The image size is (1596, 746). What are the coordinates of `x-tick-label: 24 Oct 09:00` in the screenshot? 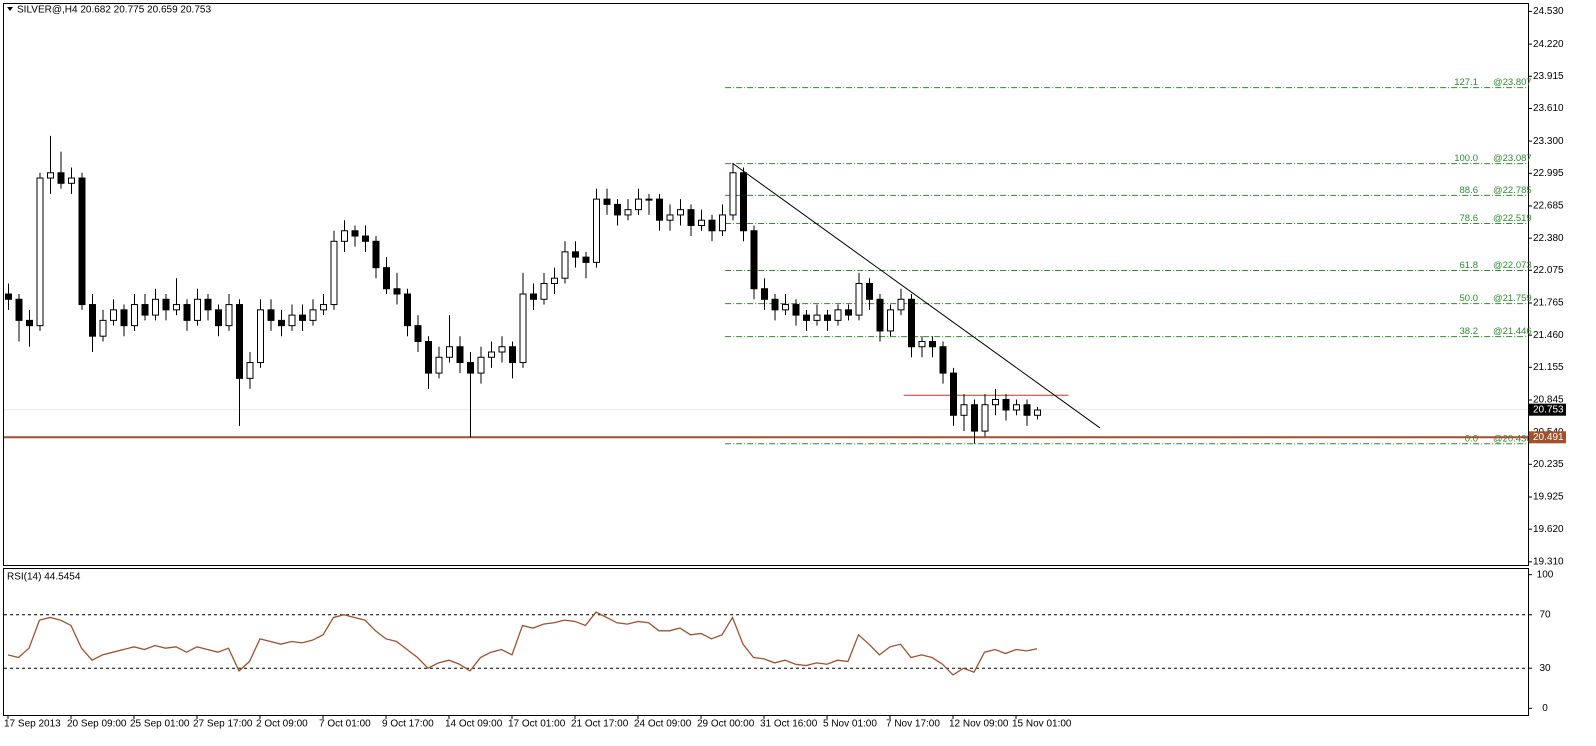 It's located at (663, 724).